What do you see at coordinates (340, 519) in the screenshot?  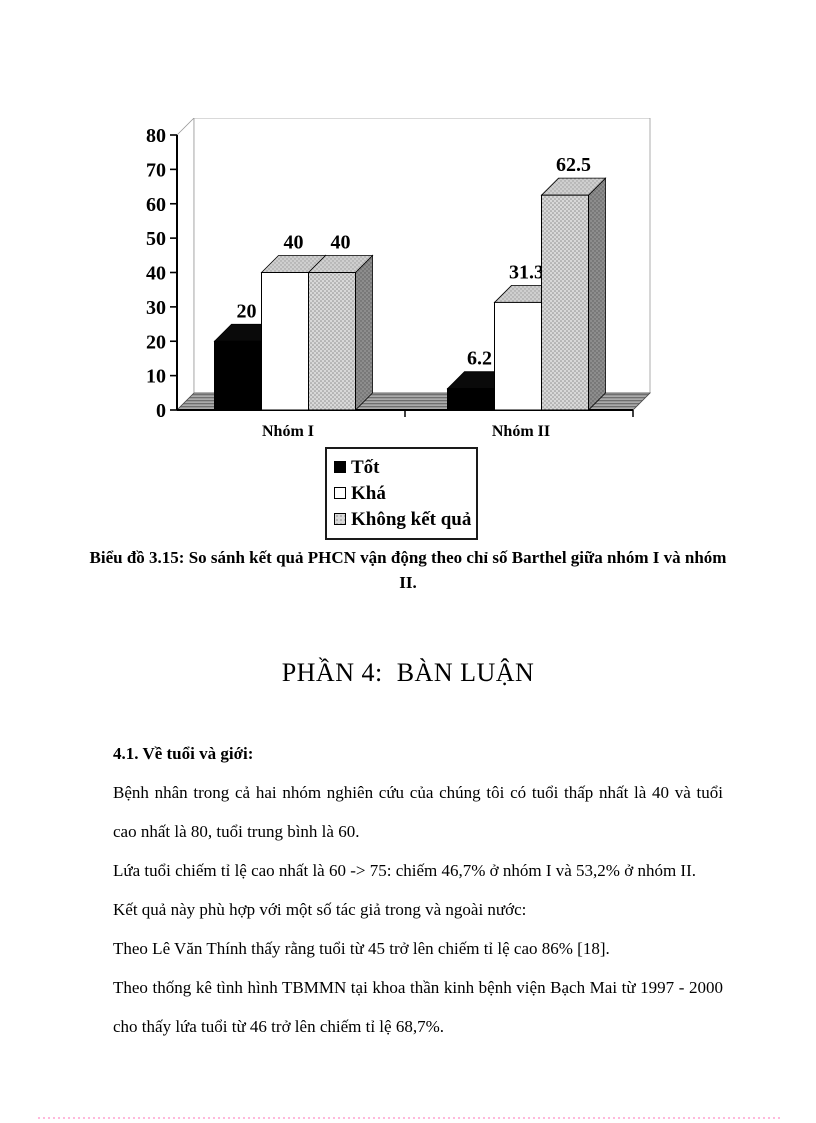 I see `legend-swatch-gray-dotted-icon` at bounding box center [340, 519].